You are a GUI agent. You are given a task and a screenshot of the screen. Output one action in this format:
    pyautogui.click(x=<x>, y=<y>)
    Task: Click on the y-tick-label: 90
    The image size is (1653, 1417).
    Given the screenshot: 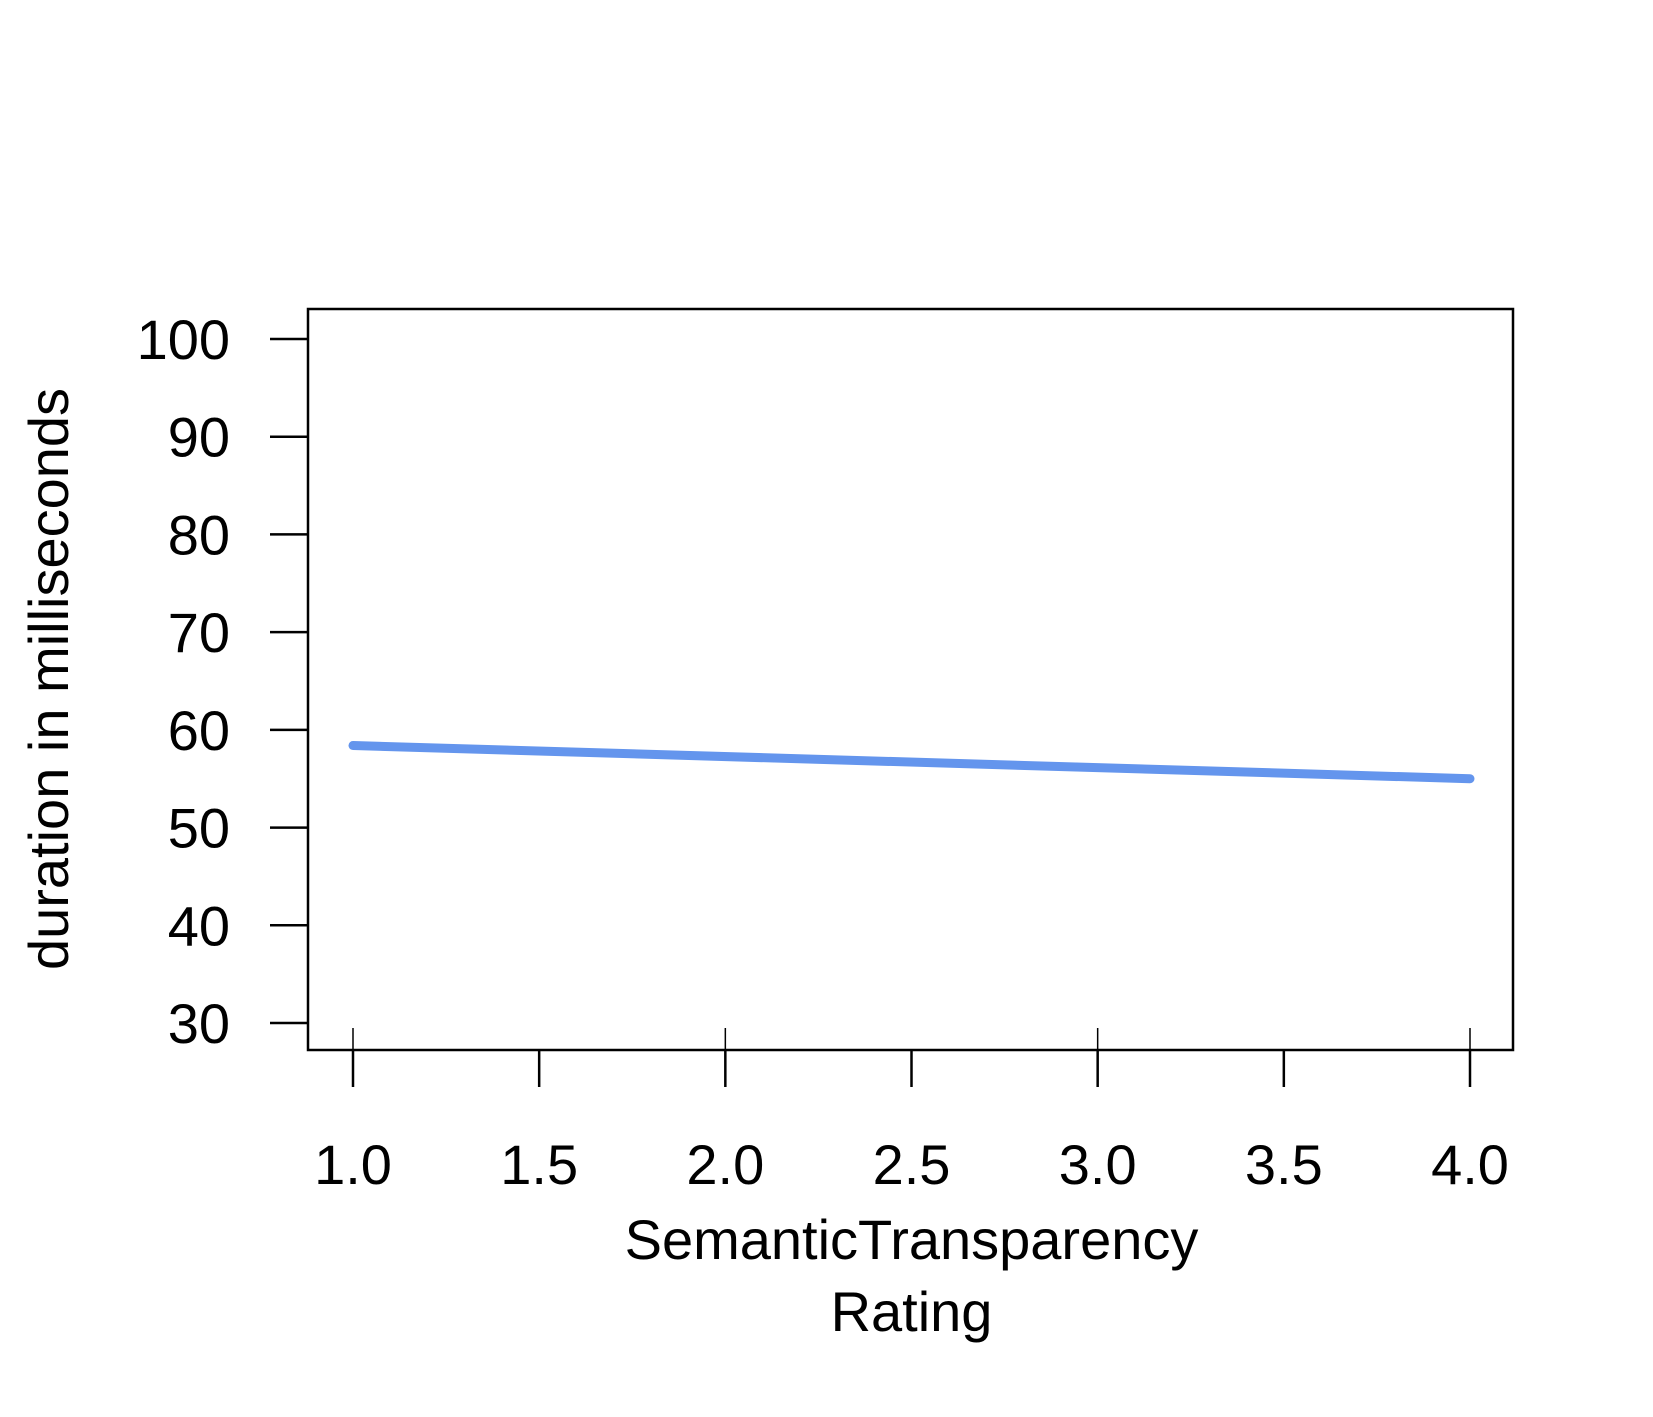 What is the action you would take?
    pyautogui.click(x=199, y=437)
    